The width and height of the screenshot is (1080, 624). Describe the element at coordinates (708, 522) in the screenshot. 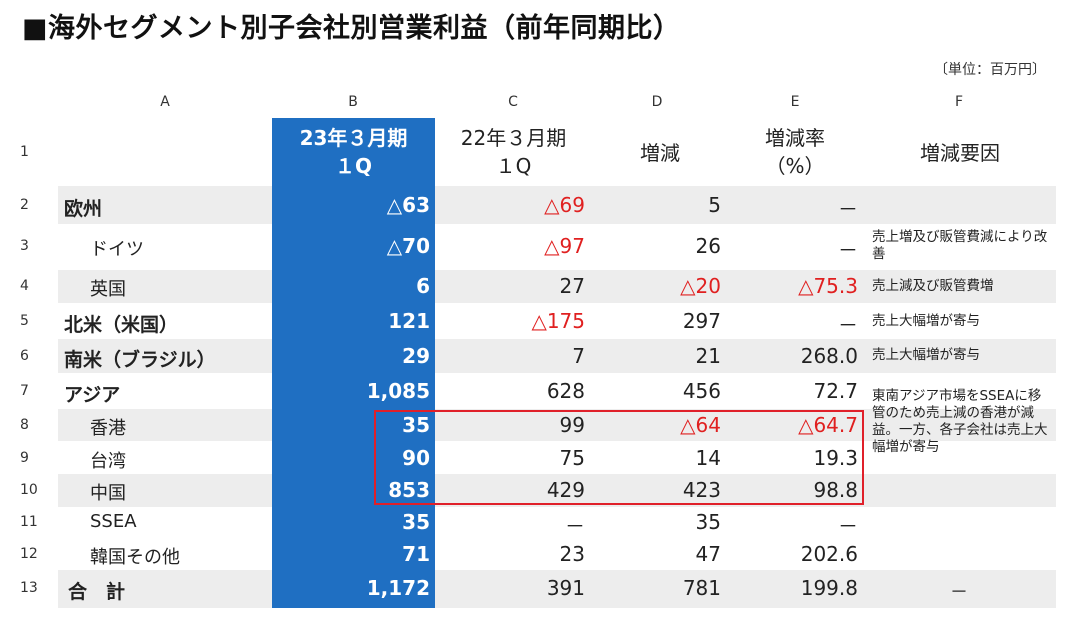

I see `cell-change: 35` at that location.